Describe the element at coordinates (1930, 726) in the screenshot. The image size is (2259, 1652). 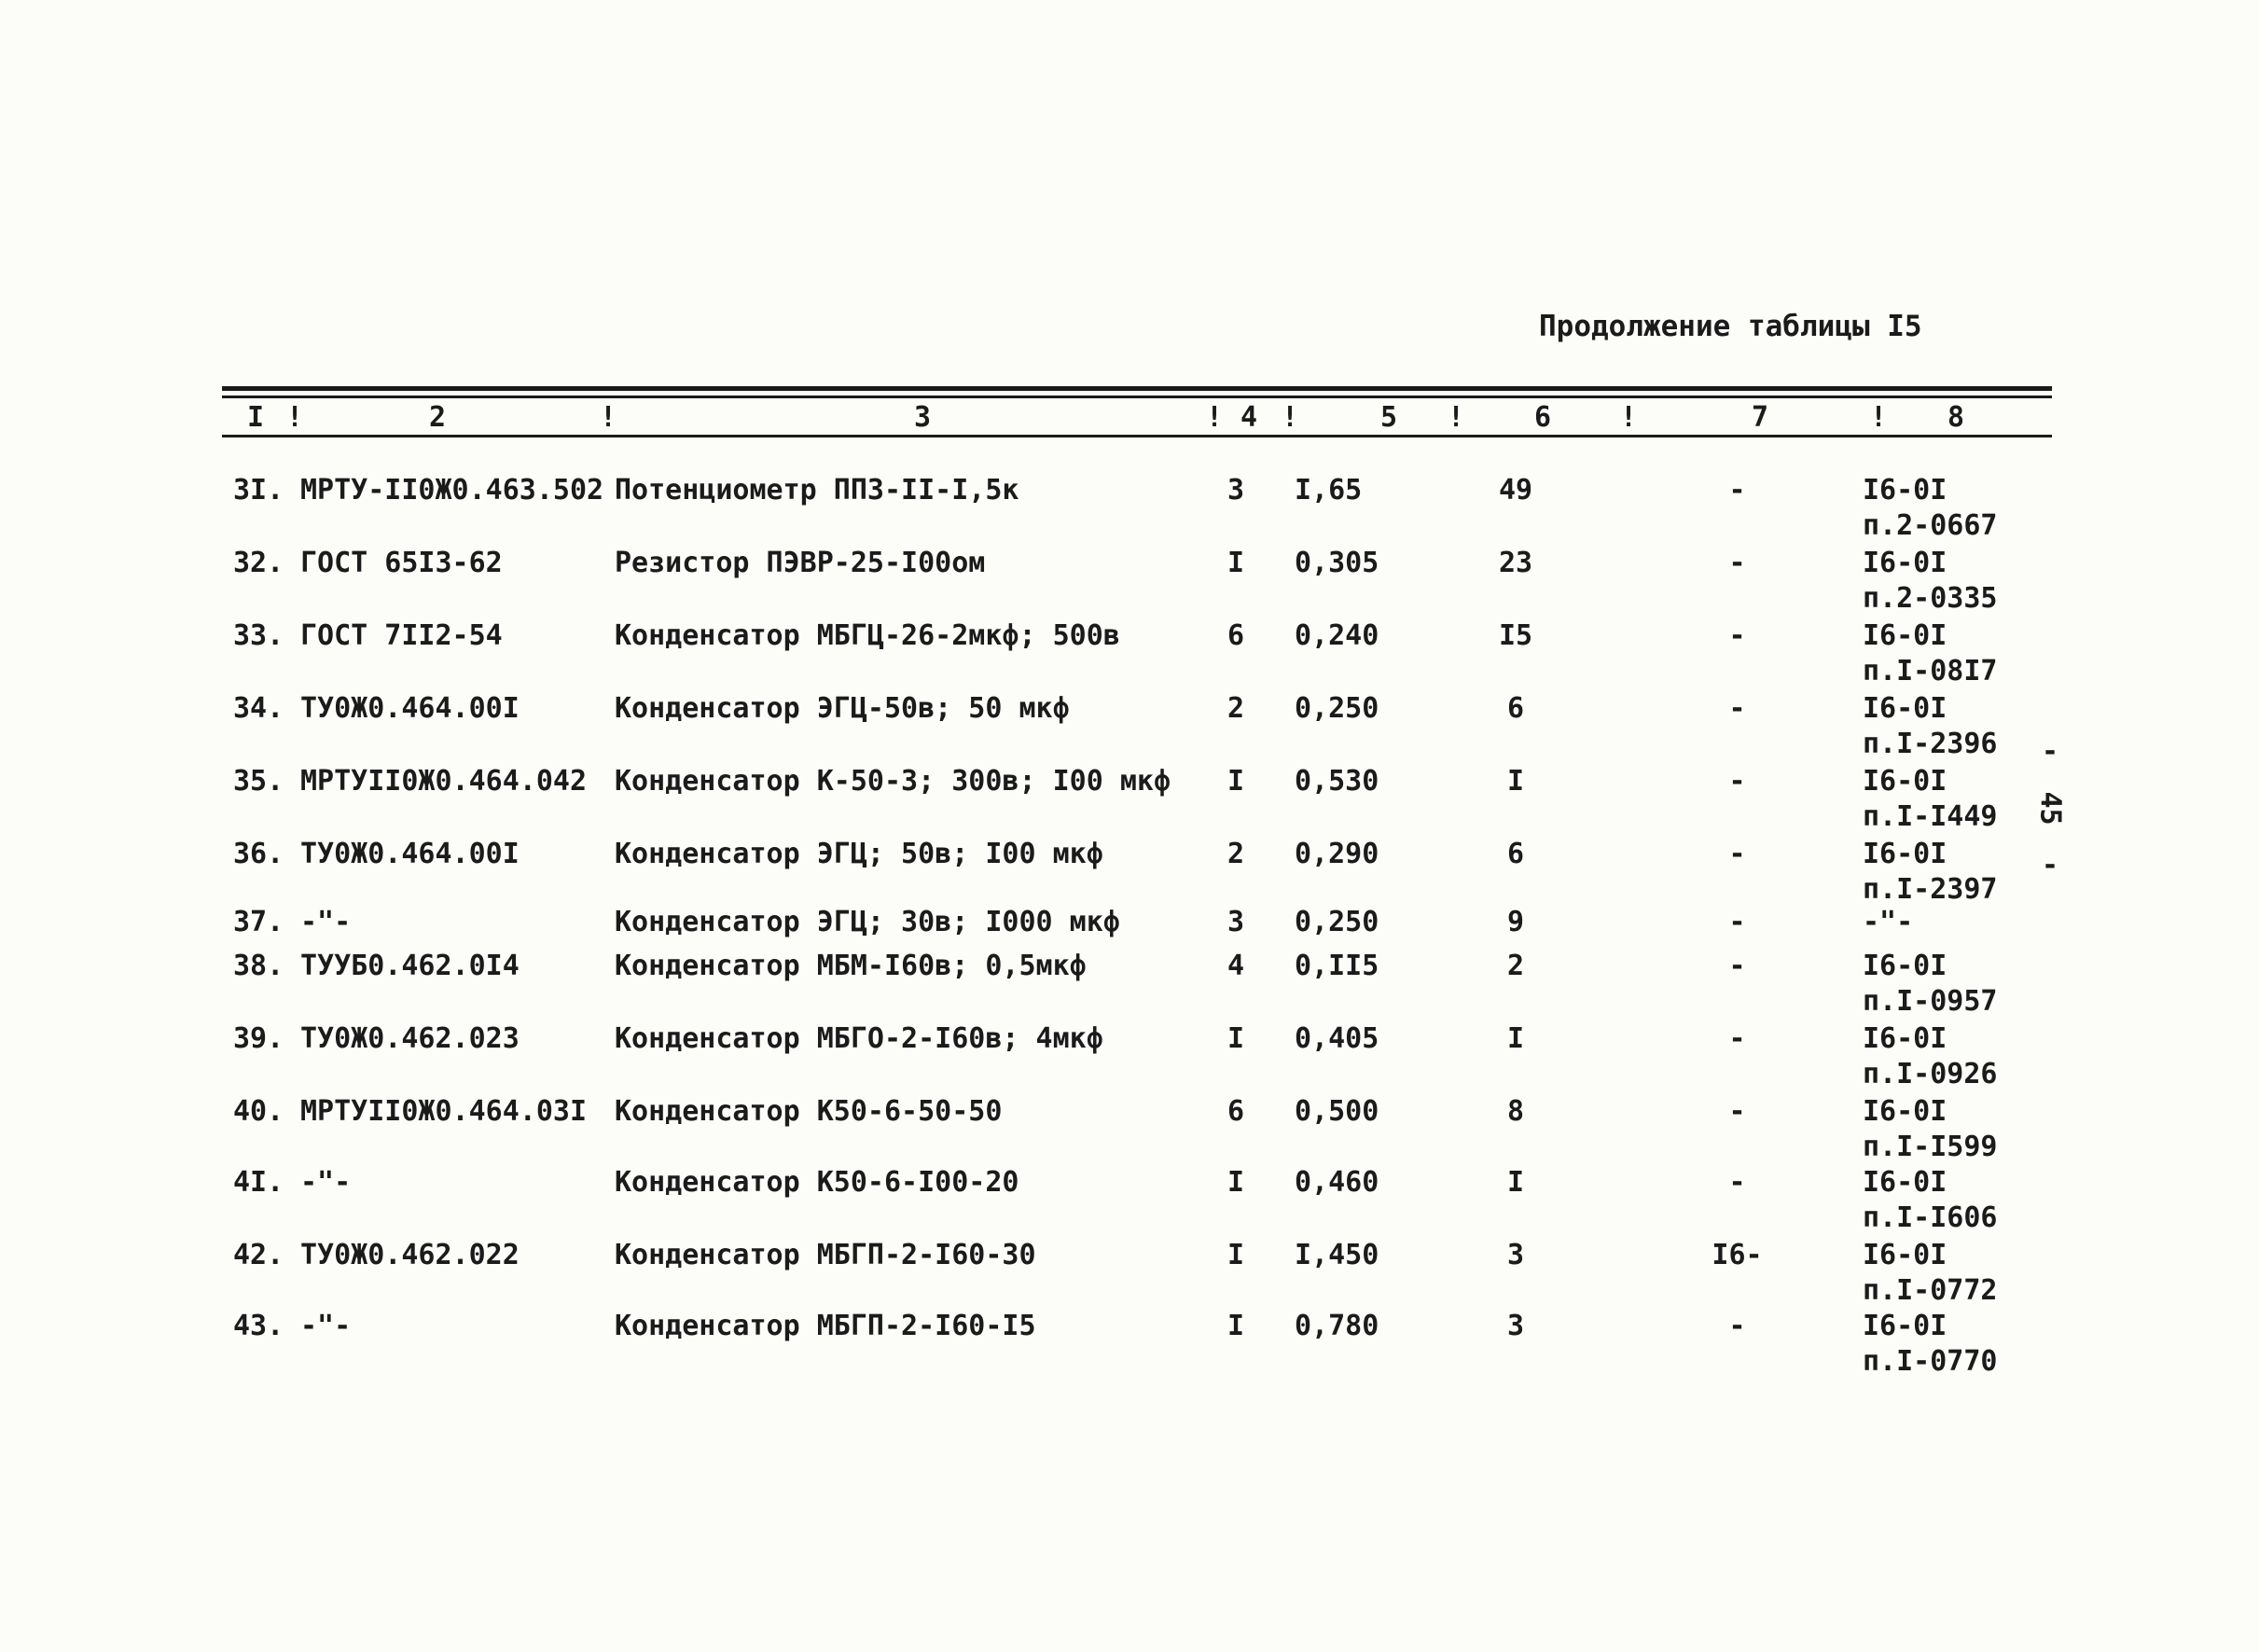
I see `ref-code: I6-0I п.I-2396` at that location.